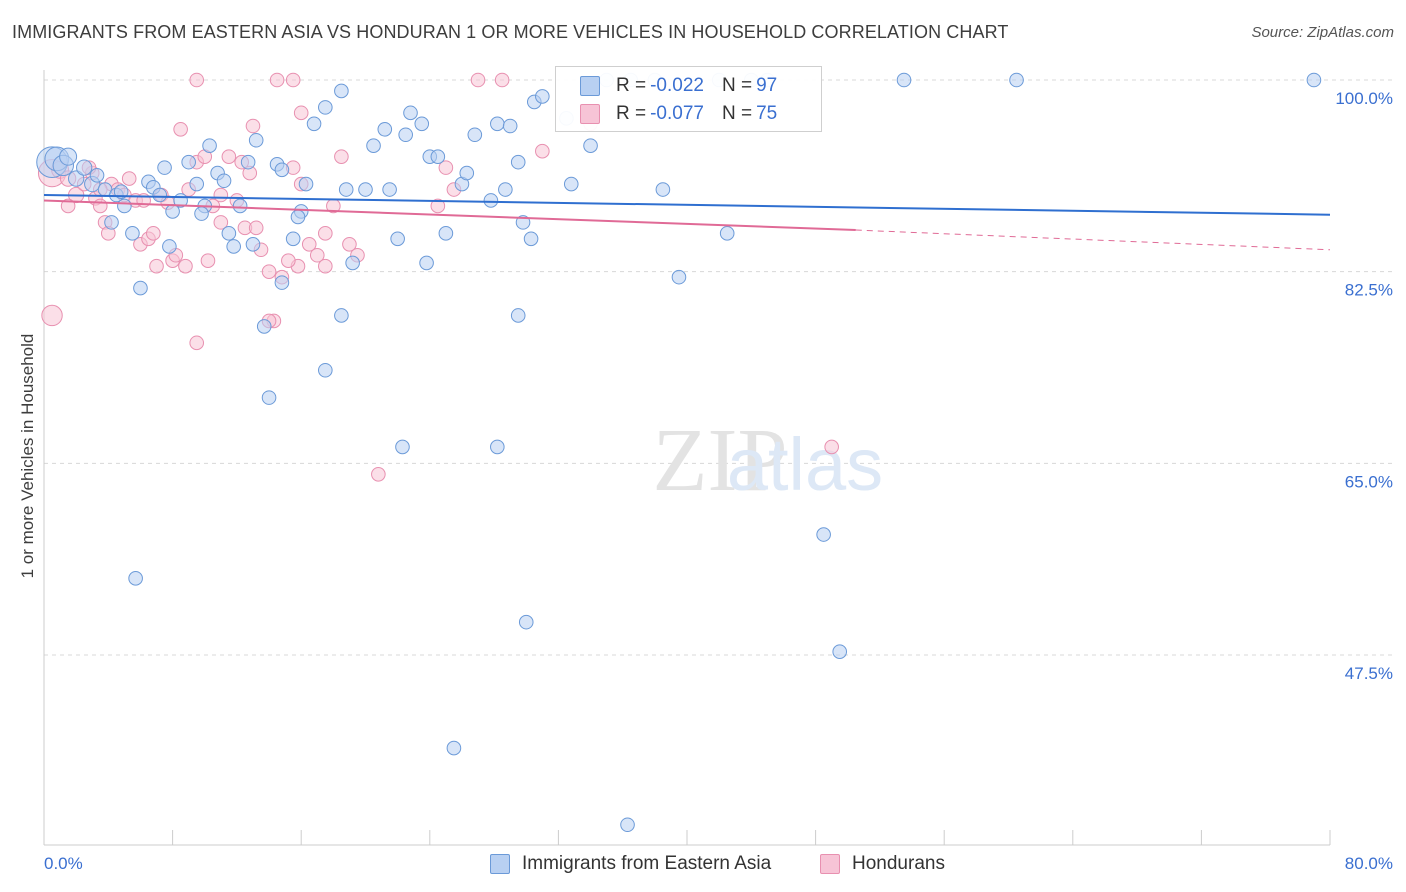 The width and height of the screenshot is (1406, 892). Describe the element at coordinates (1093, 240) in the screenshot. I see `honduran-trend-extension` at that location.